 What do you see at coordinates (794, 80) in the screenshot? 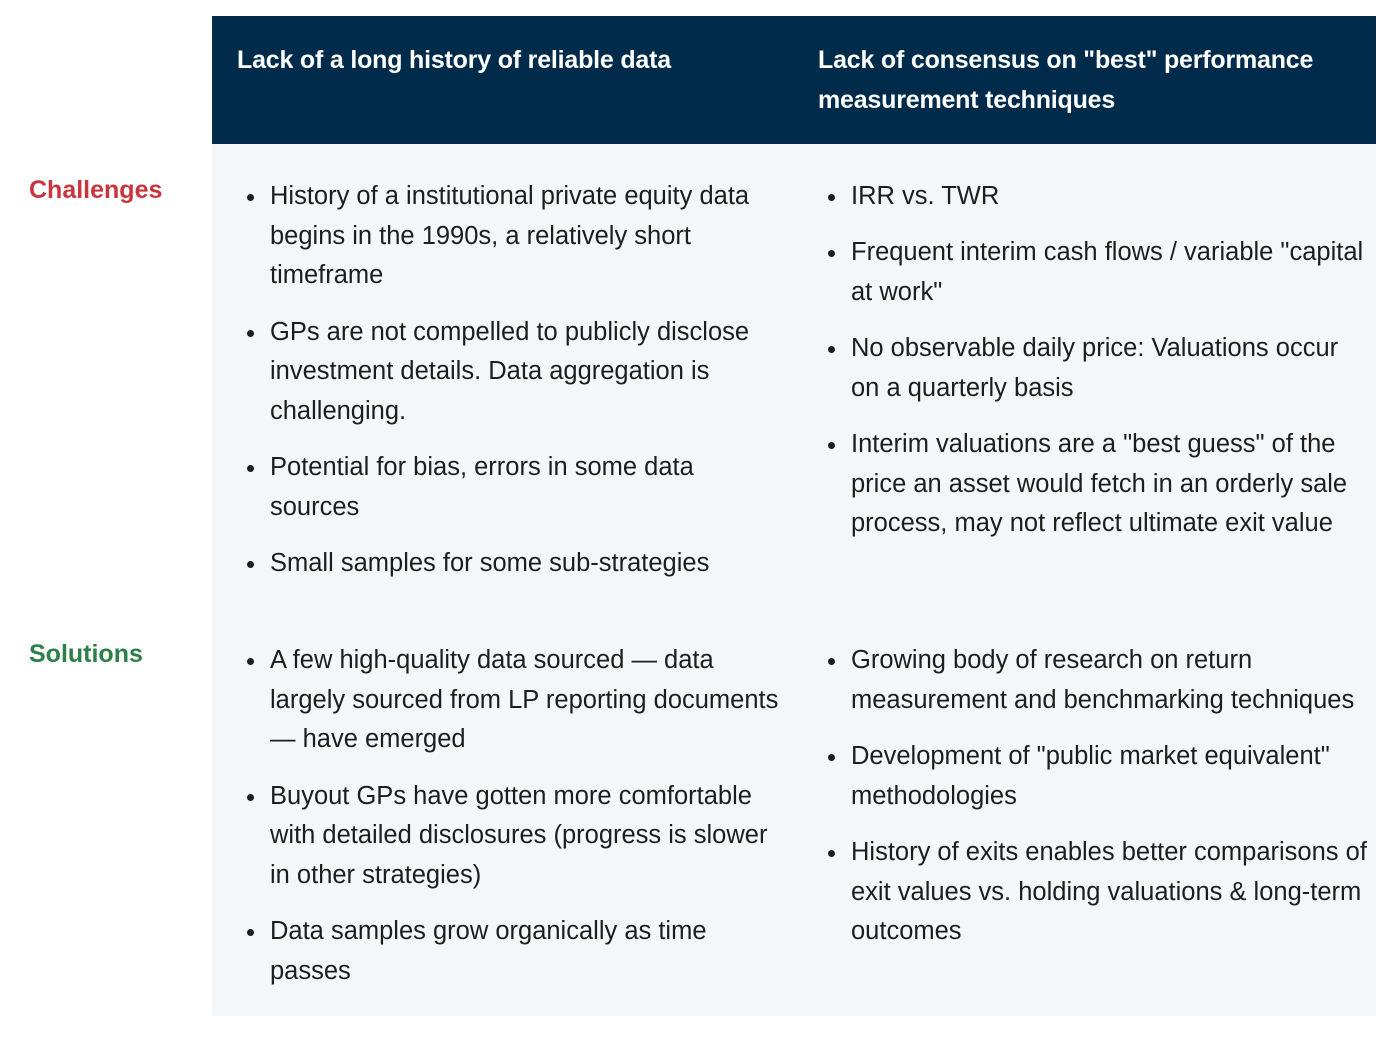
I see `table-header` at bounding box center [794, 80].